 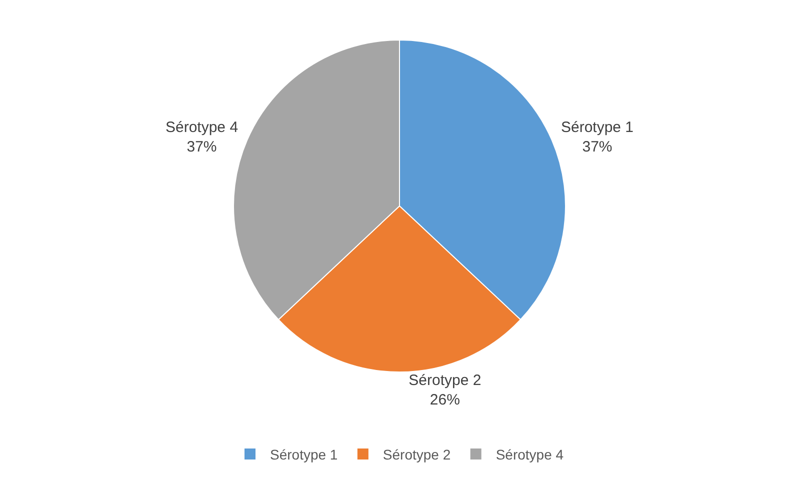 What do you see at coordinates (304, 454) in the screenshot?
I see `legend-label: Sérotype 1` at bounding box center [304, 454].